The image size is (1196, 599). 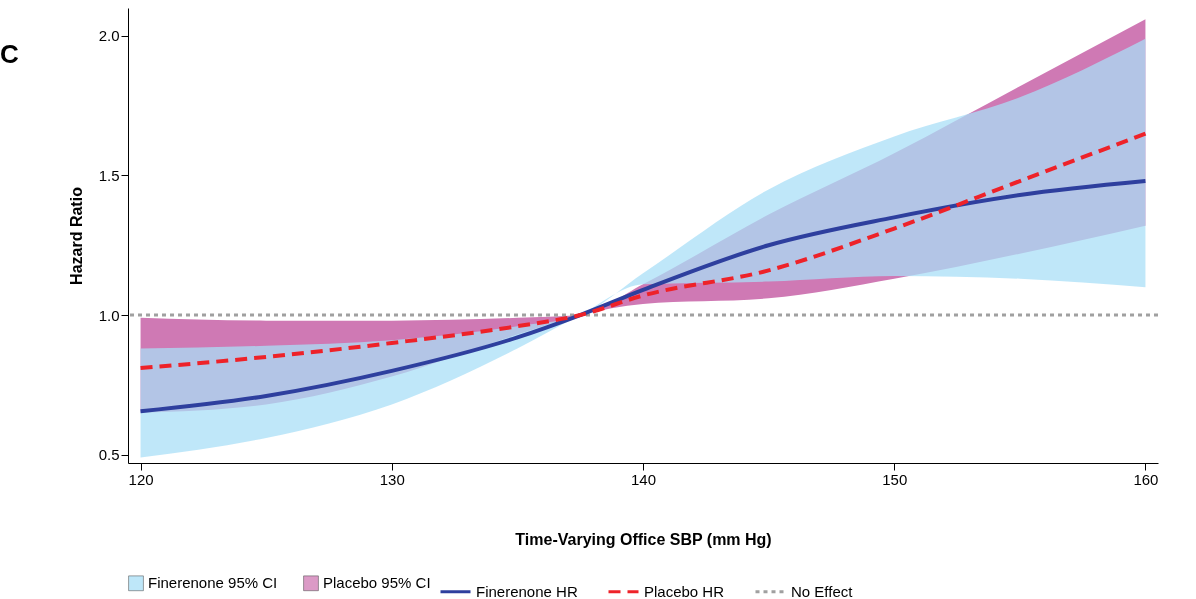 What do you see at coordinates (109, 315) in the screenshot?
I see `y-tick-label: 1.0` at bounding box center [109, 315].